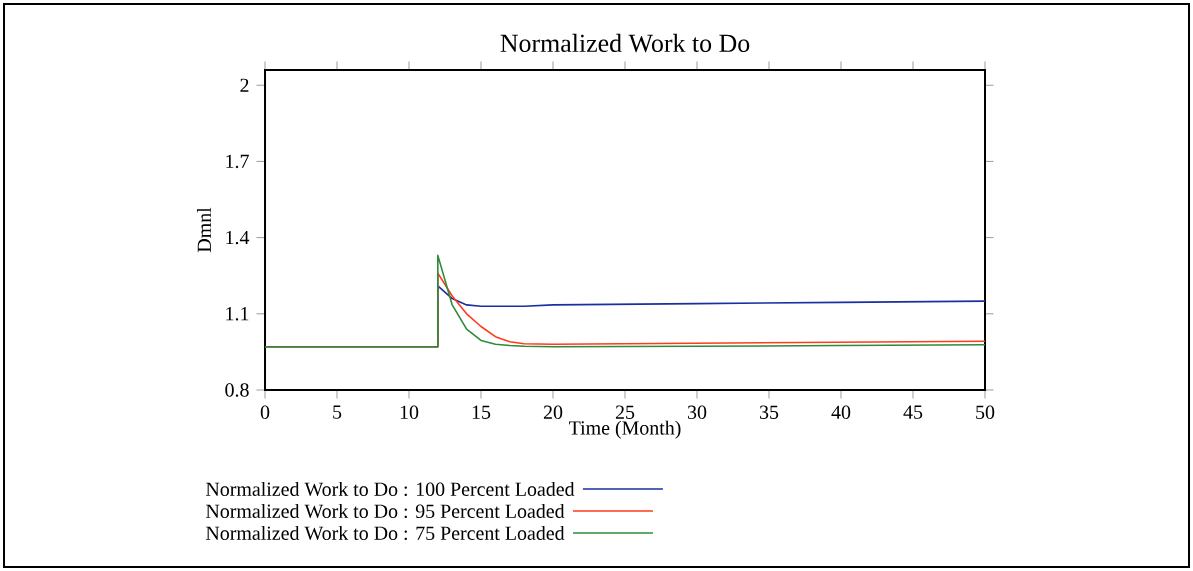 Image resolution: width=1193 pixels, height=571 pixels. Describe the element at coordinates (238, 237) in the screenshot. I see `y-tick-label: 1.4` at that location.